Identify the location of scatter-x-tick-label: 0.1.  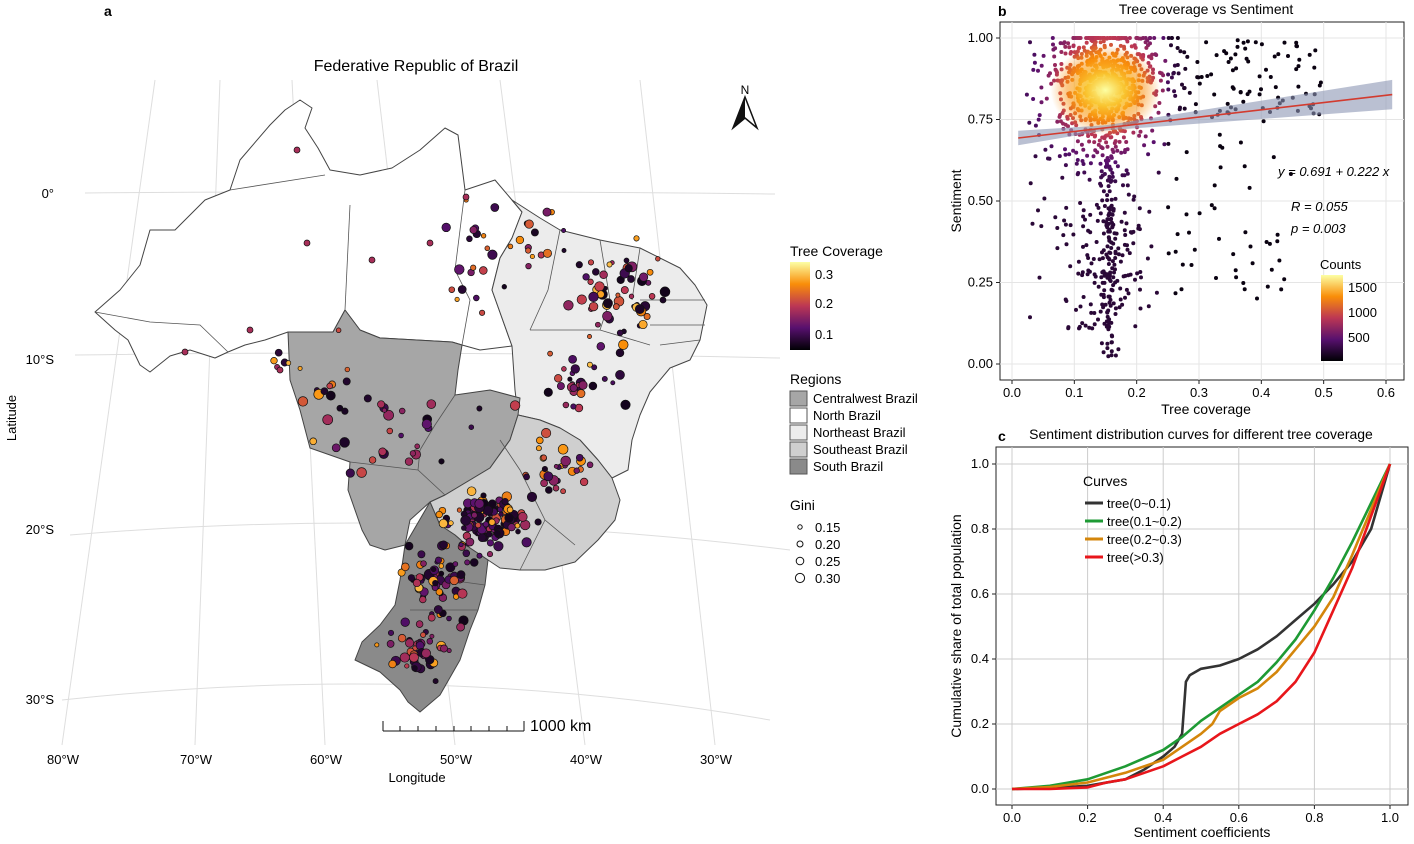
(1074, 392).